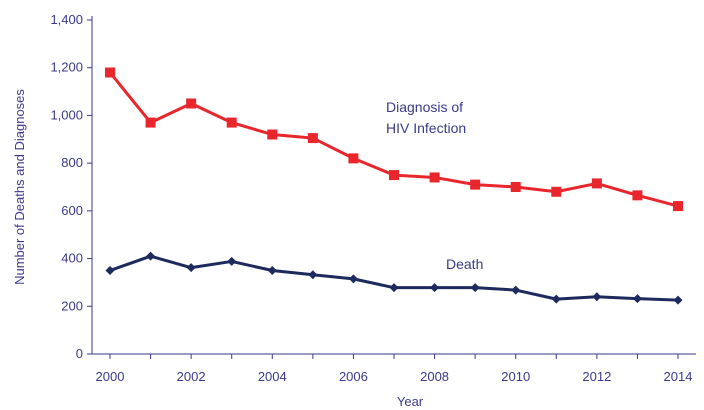 The height and width of the screenshot is (410, 704). Describe the element at coordinates (410, 401) in the screenshot. I see `x-axis-title: Year` at that location.